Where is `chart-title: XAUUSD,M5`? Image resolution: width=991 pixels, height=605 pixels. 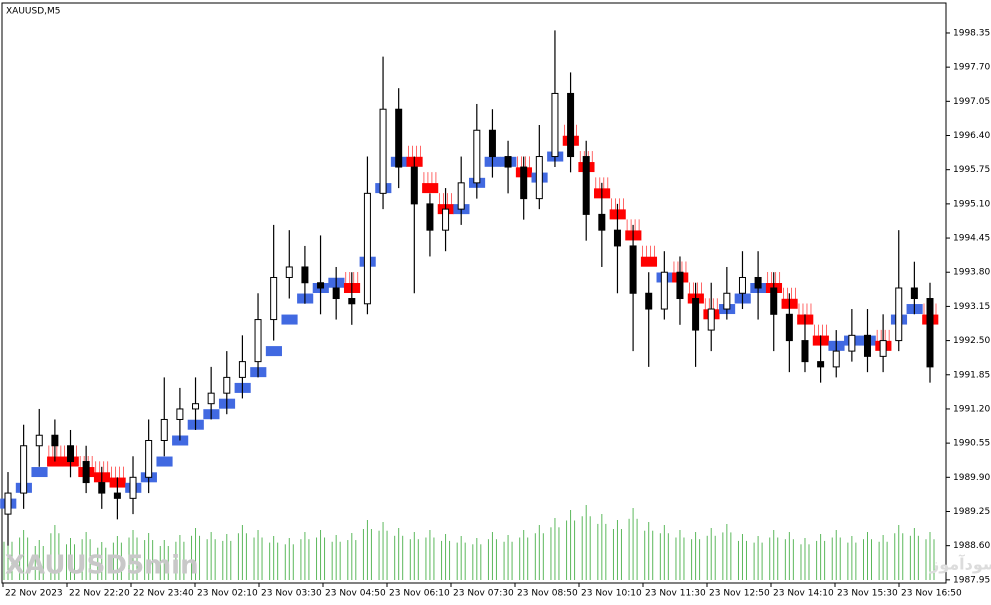
chart-title: XAUUSD,M5 is located at coordinates (33, 12).